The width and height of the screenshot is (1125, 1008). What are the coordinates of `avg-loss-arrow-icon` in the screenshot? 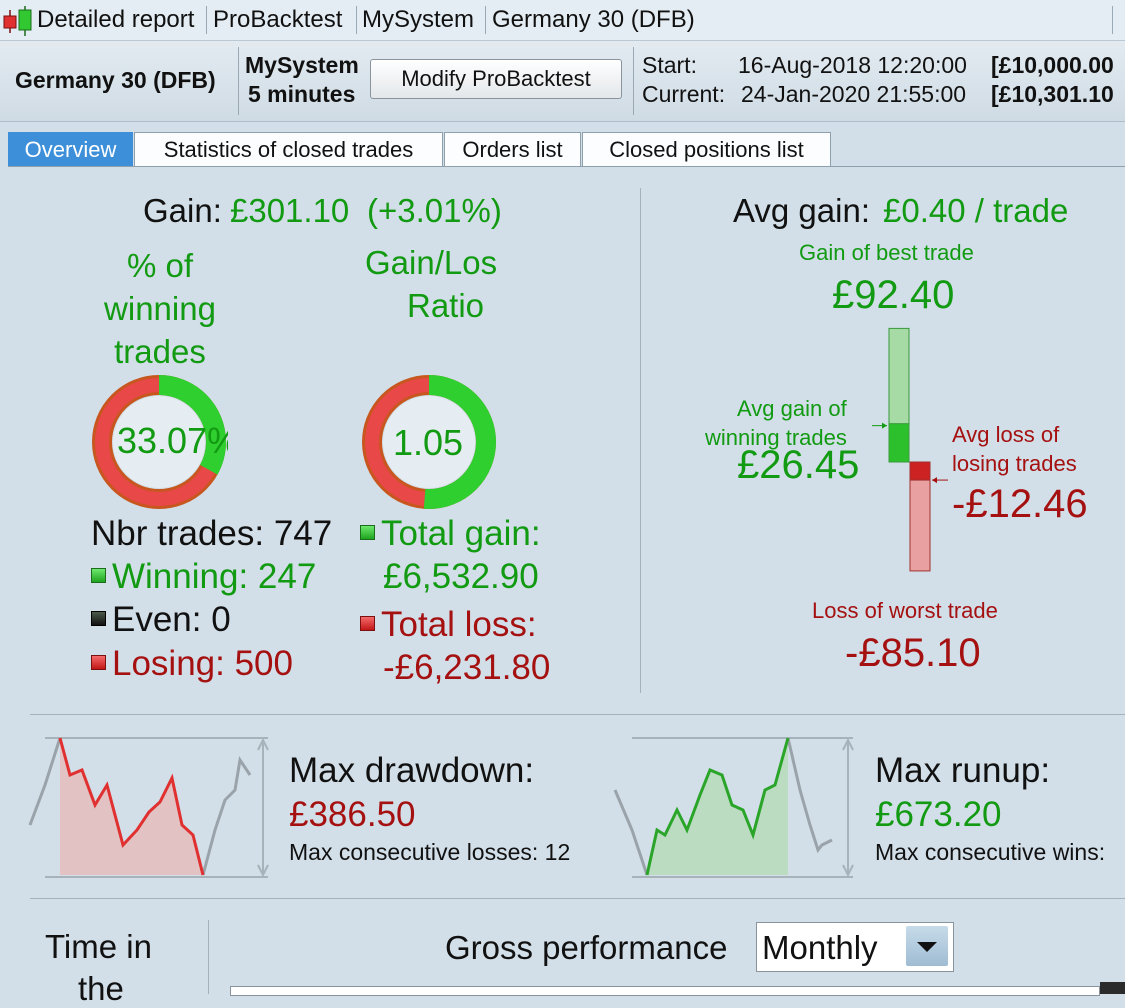 It's located at (934, 480).